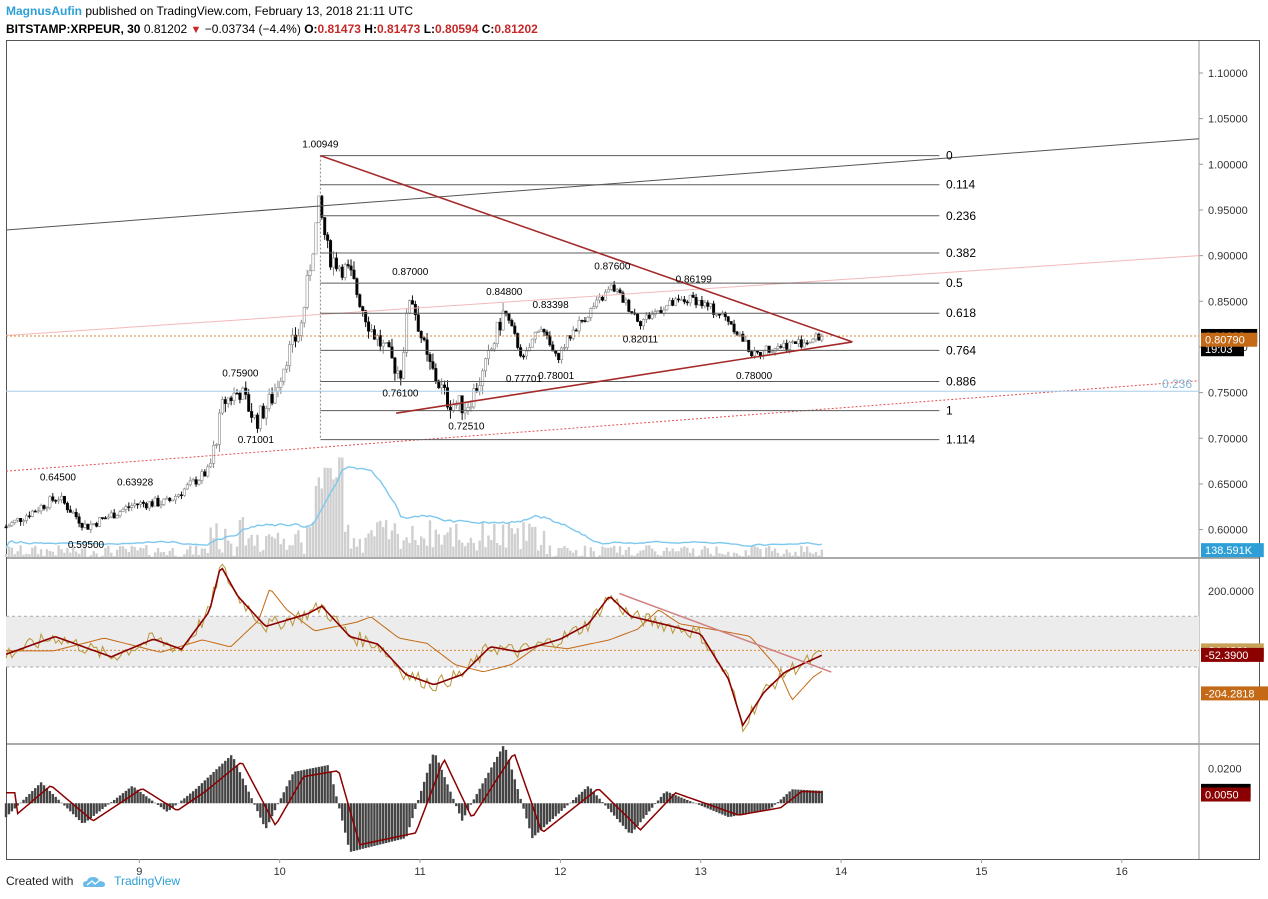 The width and height of the screenshot is (1268, 899). I want to click on y-tick-label: 1.00000, so click(1228, 165).